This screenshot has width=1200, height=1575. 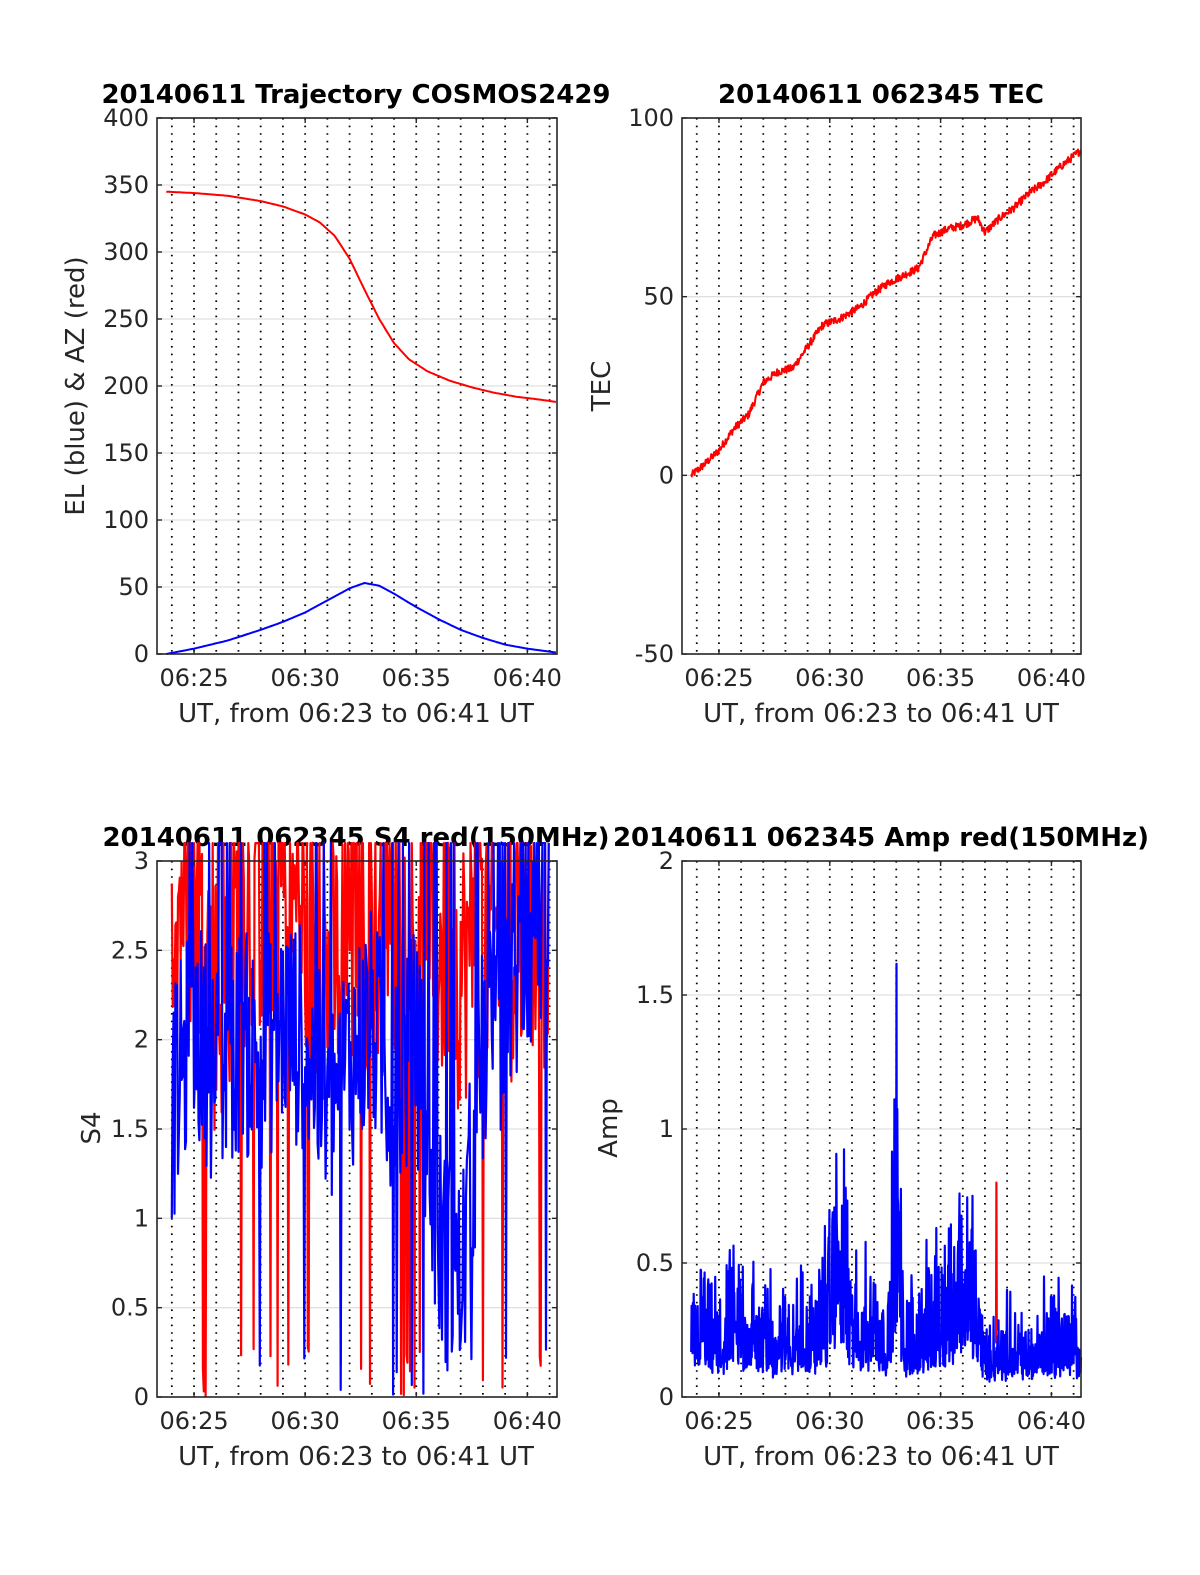 What do you see at coordinates (361, 296) in the screenshot?
I see `trajectory-series-red-line` at bounding box center [361, 296].